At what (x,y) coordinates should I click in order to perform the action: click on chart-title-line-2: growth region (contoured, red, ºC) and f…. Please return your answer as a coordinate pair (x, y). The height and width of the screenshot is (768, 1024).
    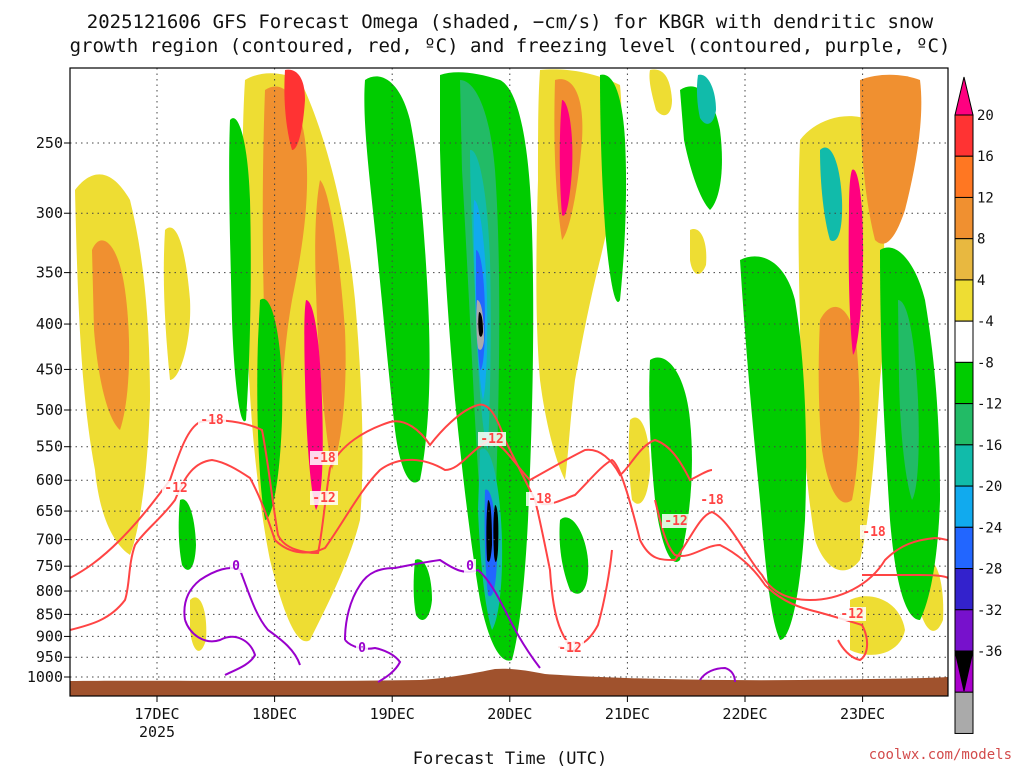
    Looking at the image, I should click on (510, 46).